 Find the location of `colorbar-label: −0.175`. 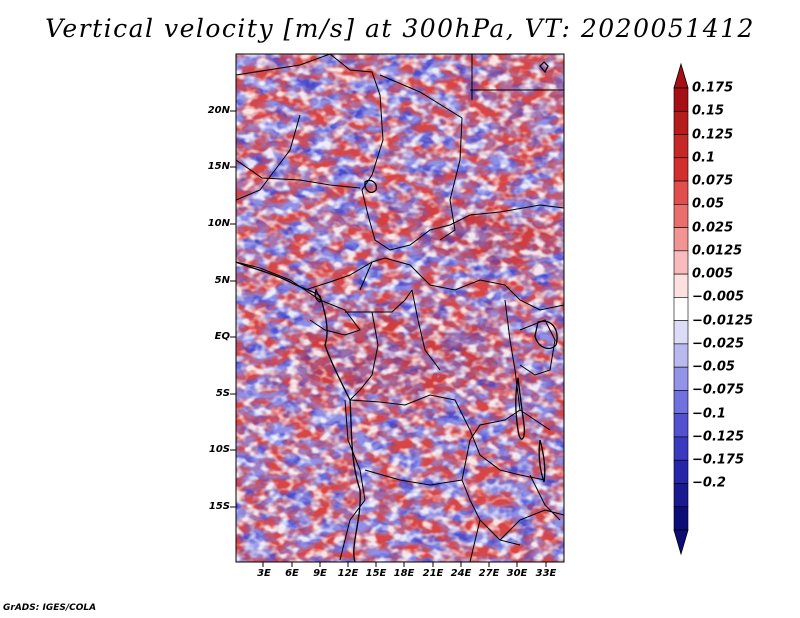

colorbar-label: −0.175 is located at coordinates (718, 460).